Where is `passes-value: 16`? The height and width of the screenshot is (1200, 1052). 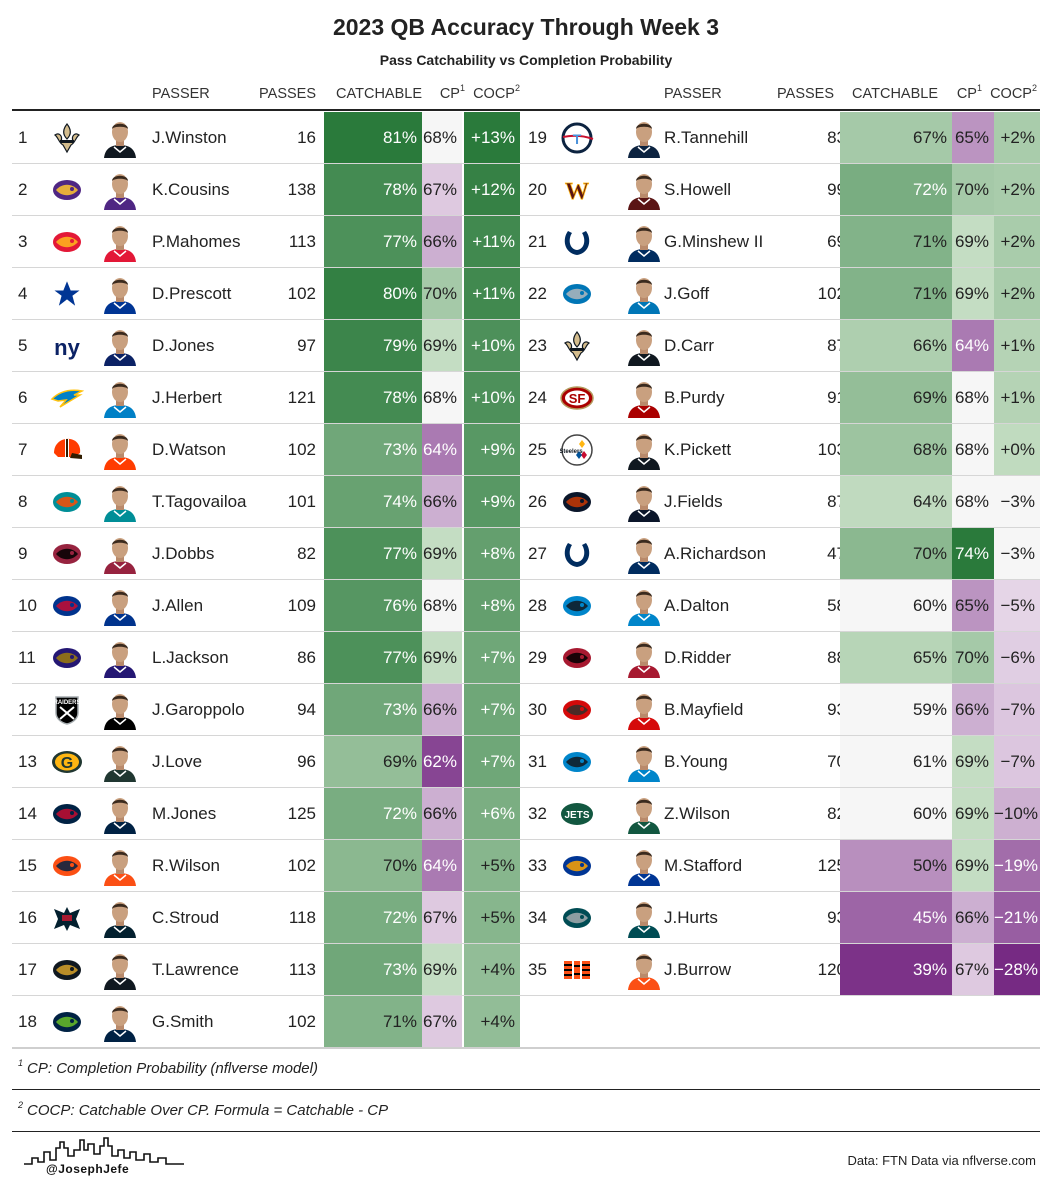
passes-value: 16 is located at coordinates (306, 137).